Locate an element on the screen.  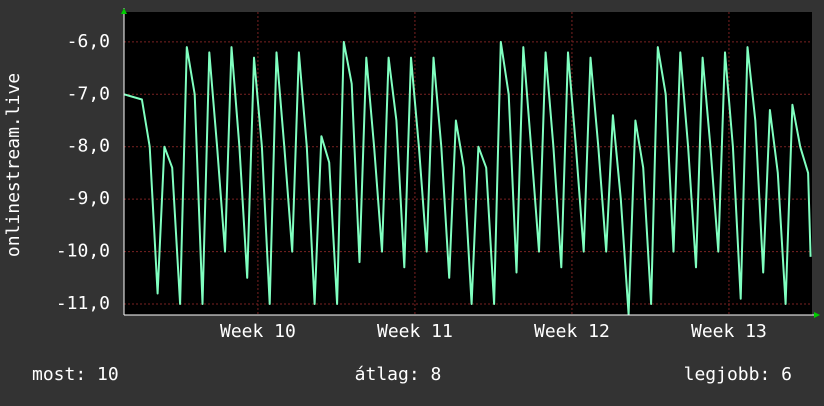
footer-current: most: 10 is located at coordinates (75, 374).